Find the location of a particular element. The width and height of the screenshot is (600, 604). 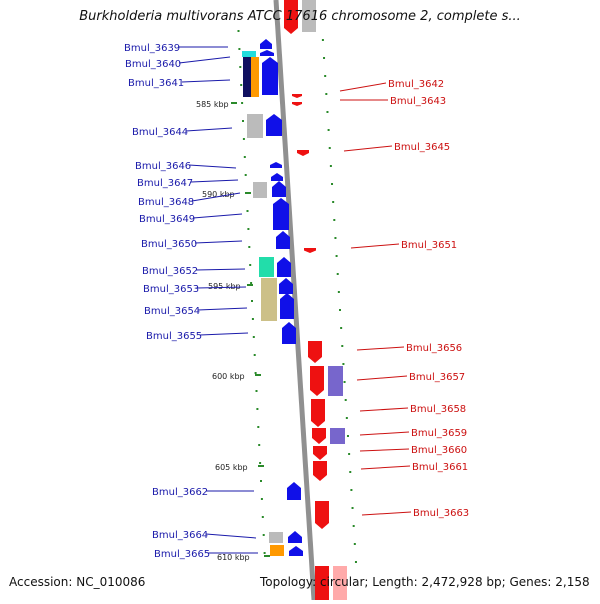

gene-label-right: Bmul_3659 is located at coordinates (439, 433).